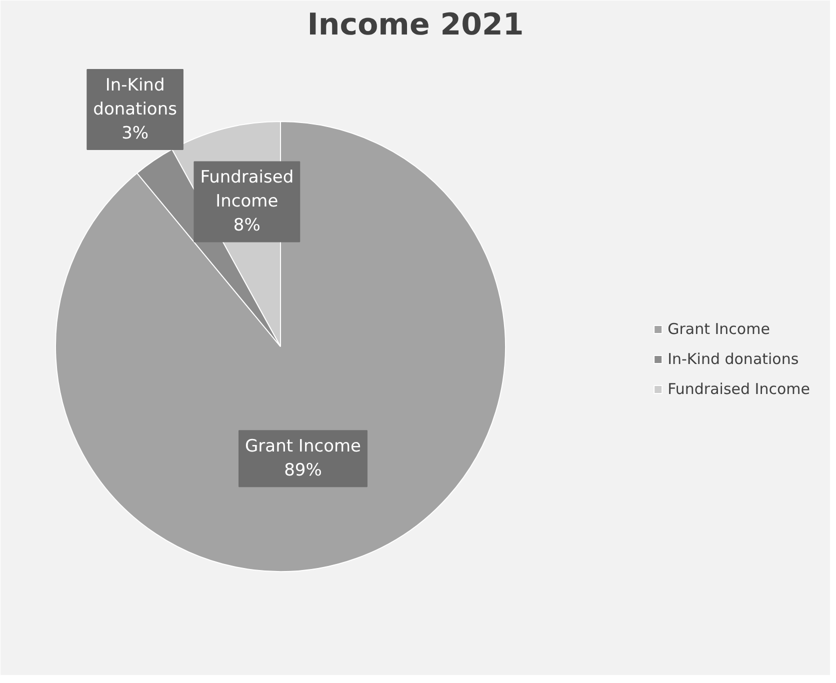  I want to click on legend-label: Grant Income, so click(719, 329).